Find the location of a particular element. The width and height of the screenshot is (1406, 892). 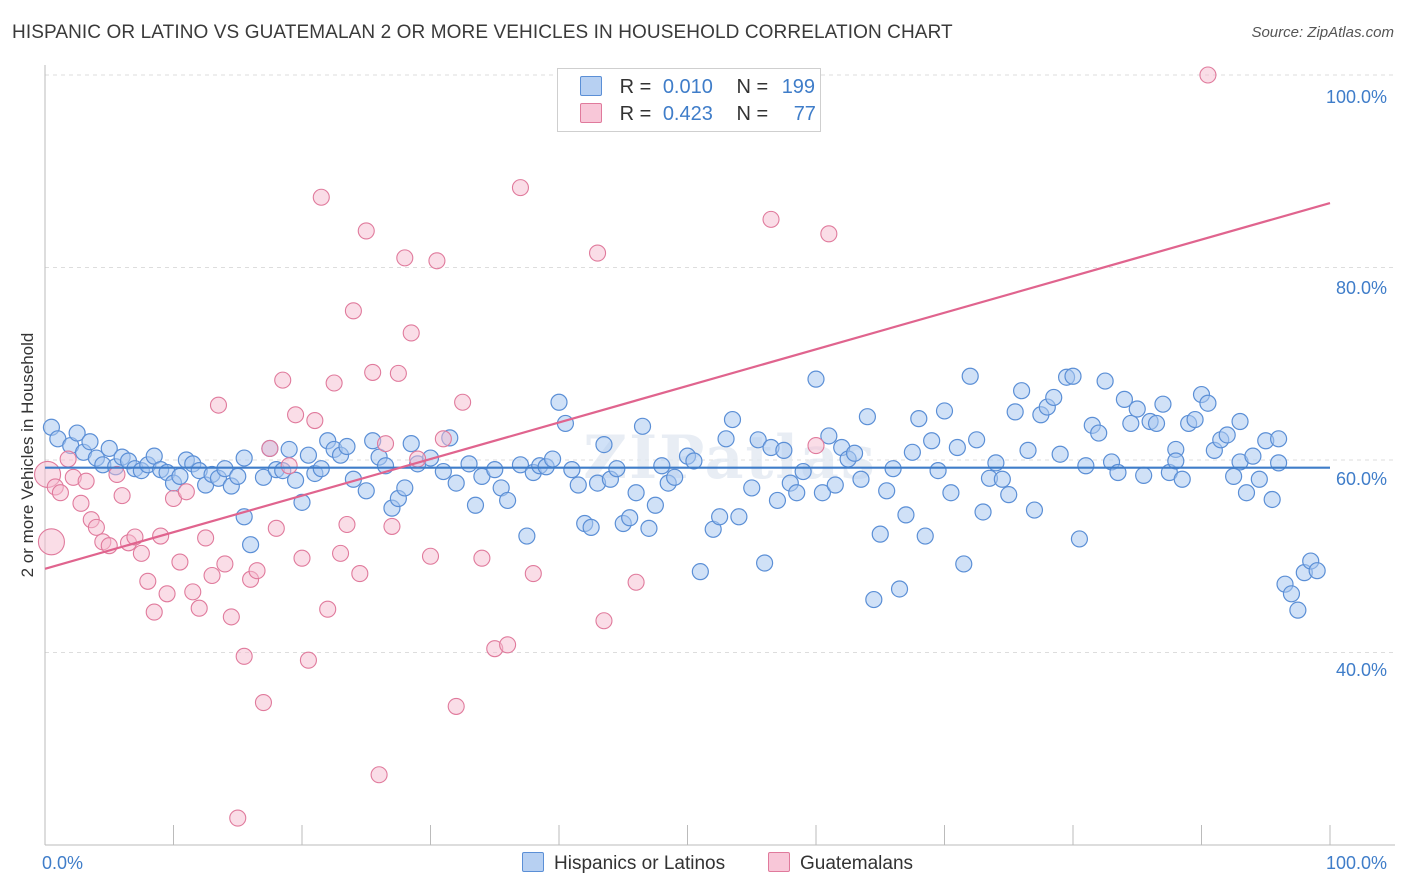

y-tick-label-60: 60.0% is located at coordinates (1362, 479).